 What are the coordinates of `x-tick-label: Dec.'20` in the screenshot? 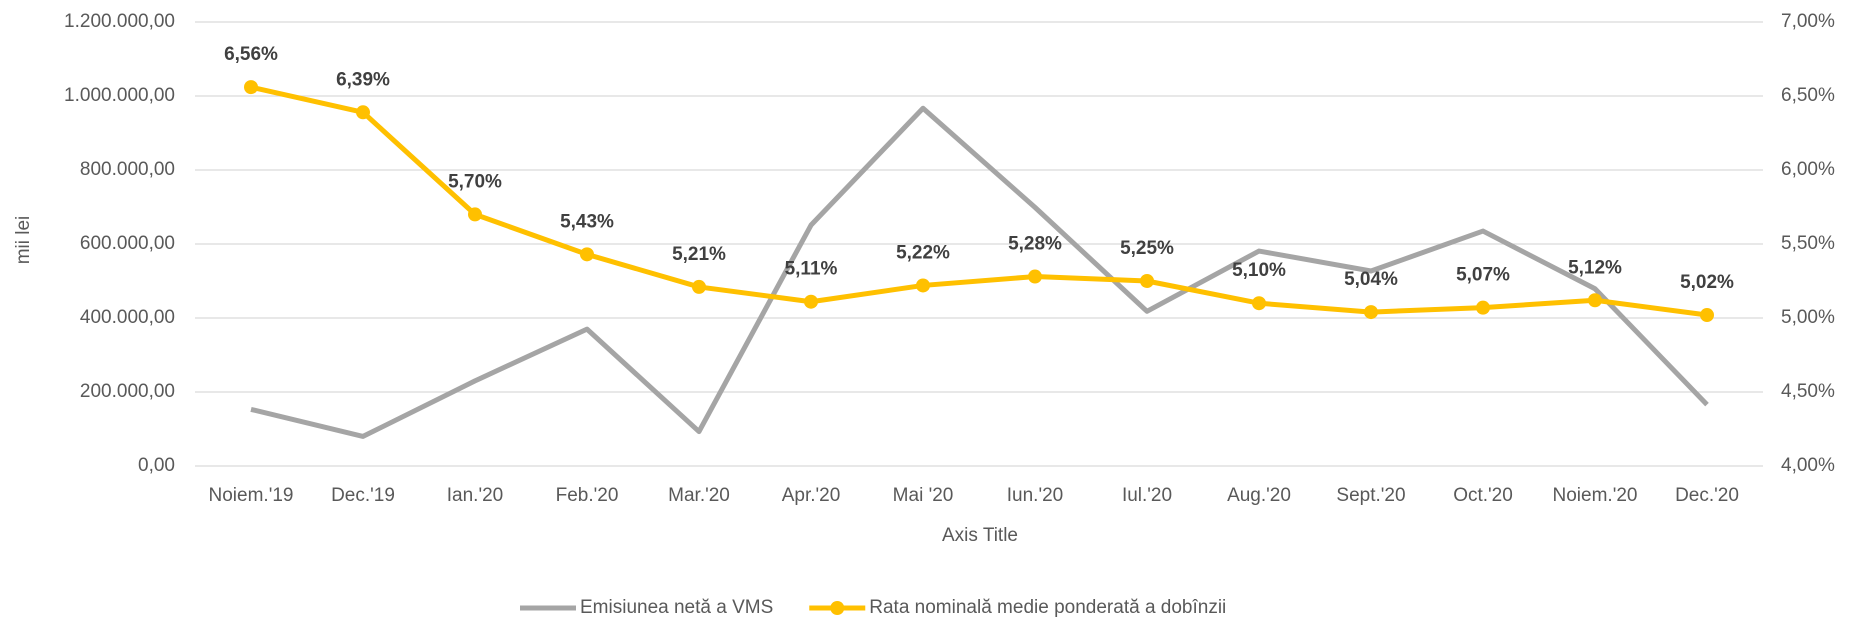 It's located at (1707, 495).